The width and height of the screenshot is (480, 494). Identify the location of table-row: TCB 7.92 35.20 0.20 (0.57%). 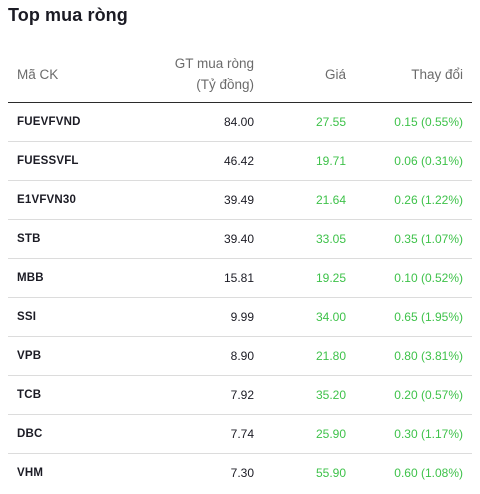
(240, 395).